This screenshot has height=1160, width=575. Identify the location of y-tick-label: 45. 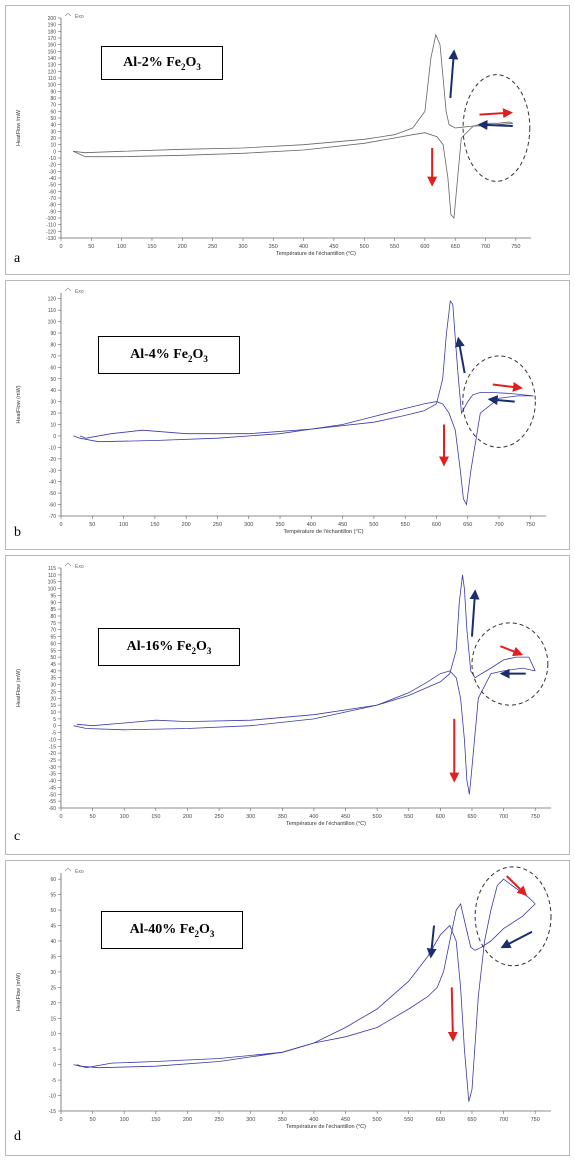
(53, 927).